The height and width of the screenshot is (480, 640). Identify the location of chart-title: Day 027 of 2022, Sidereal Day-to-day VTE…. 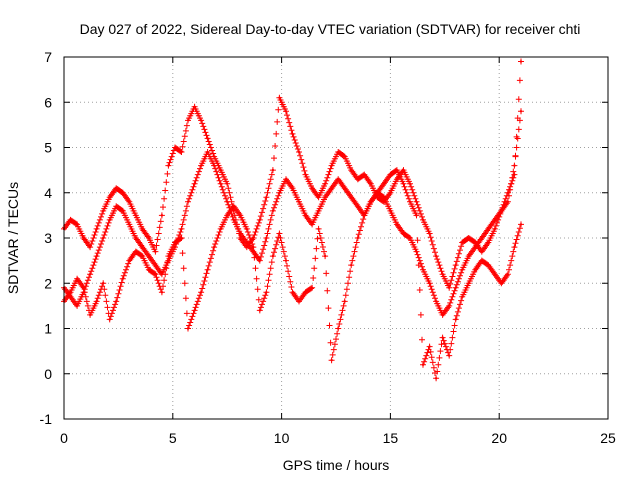
(330, 29).